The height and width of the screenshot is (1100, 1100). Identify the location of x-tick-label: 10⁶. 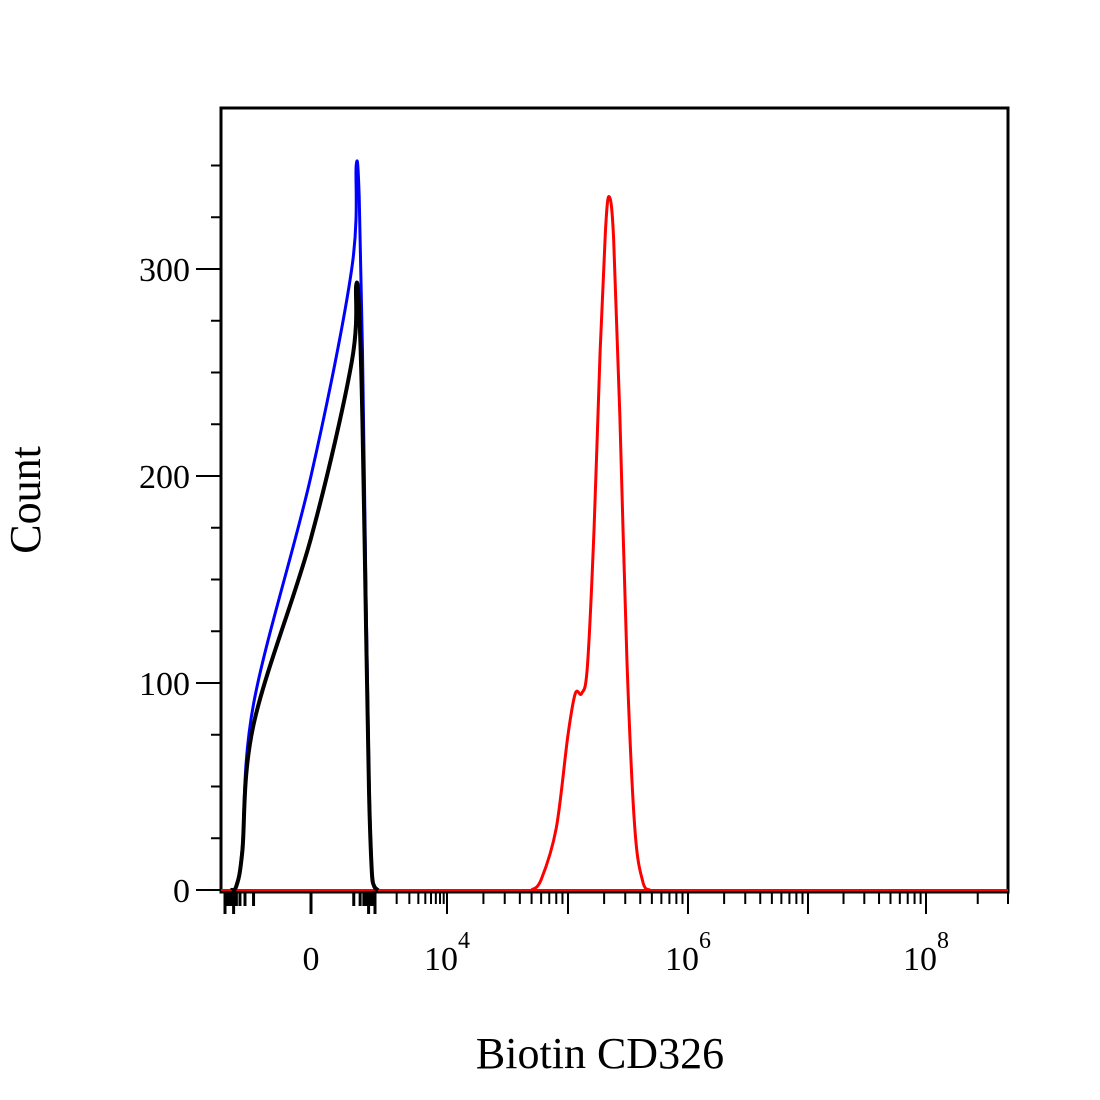
(688, 953).